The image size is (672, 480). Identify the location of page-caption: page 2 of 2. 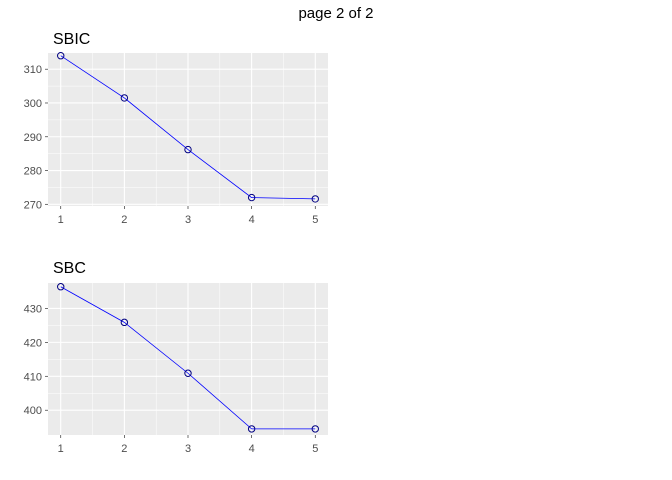
(336, 13).